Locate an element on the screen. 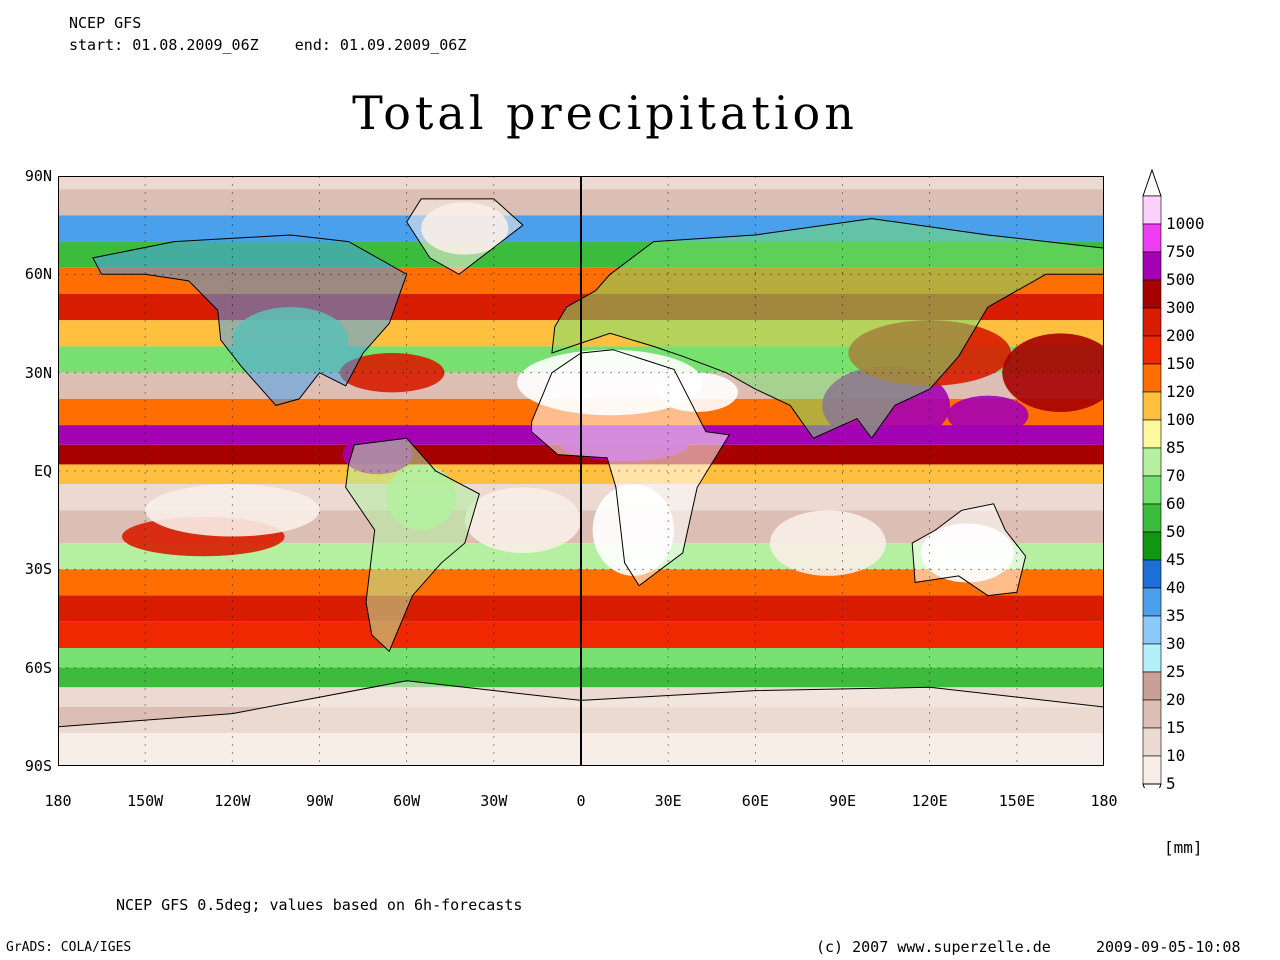 This screenshot has height=960, width=1280. copyright-text: (c) 2007 www.superzelle.de is located at coordinates (933, 947).